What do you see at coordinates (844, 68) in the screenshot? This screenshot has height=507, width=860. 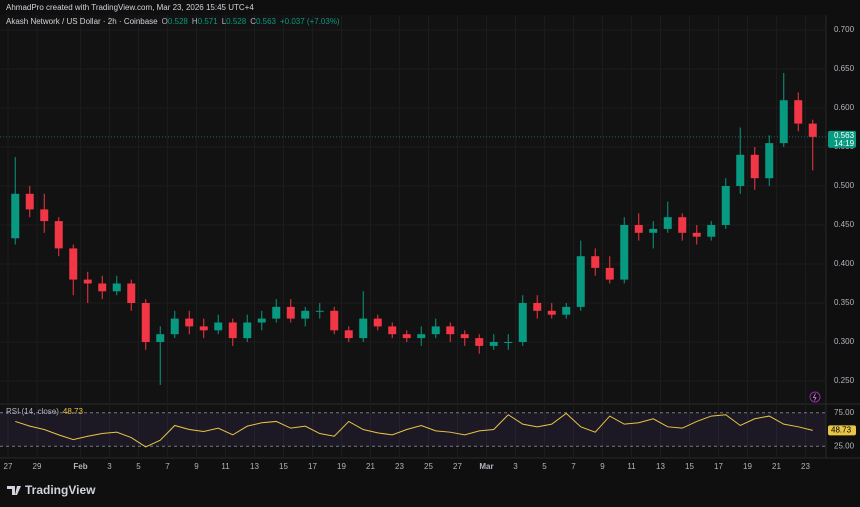 I see `y-tick-label: 0.650` at bounding box center [844, 68].